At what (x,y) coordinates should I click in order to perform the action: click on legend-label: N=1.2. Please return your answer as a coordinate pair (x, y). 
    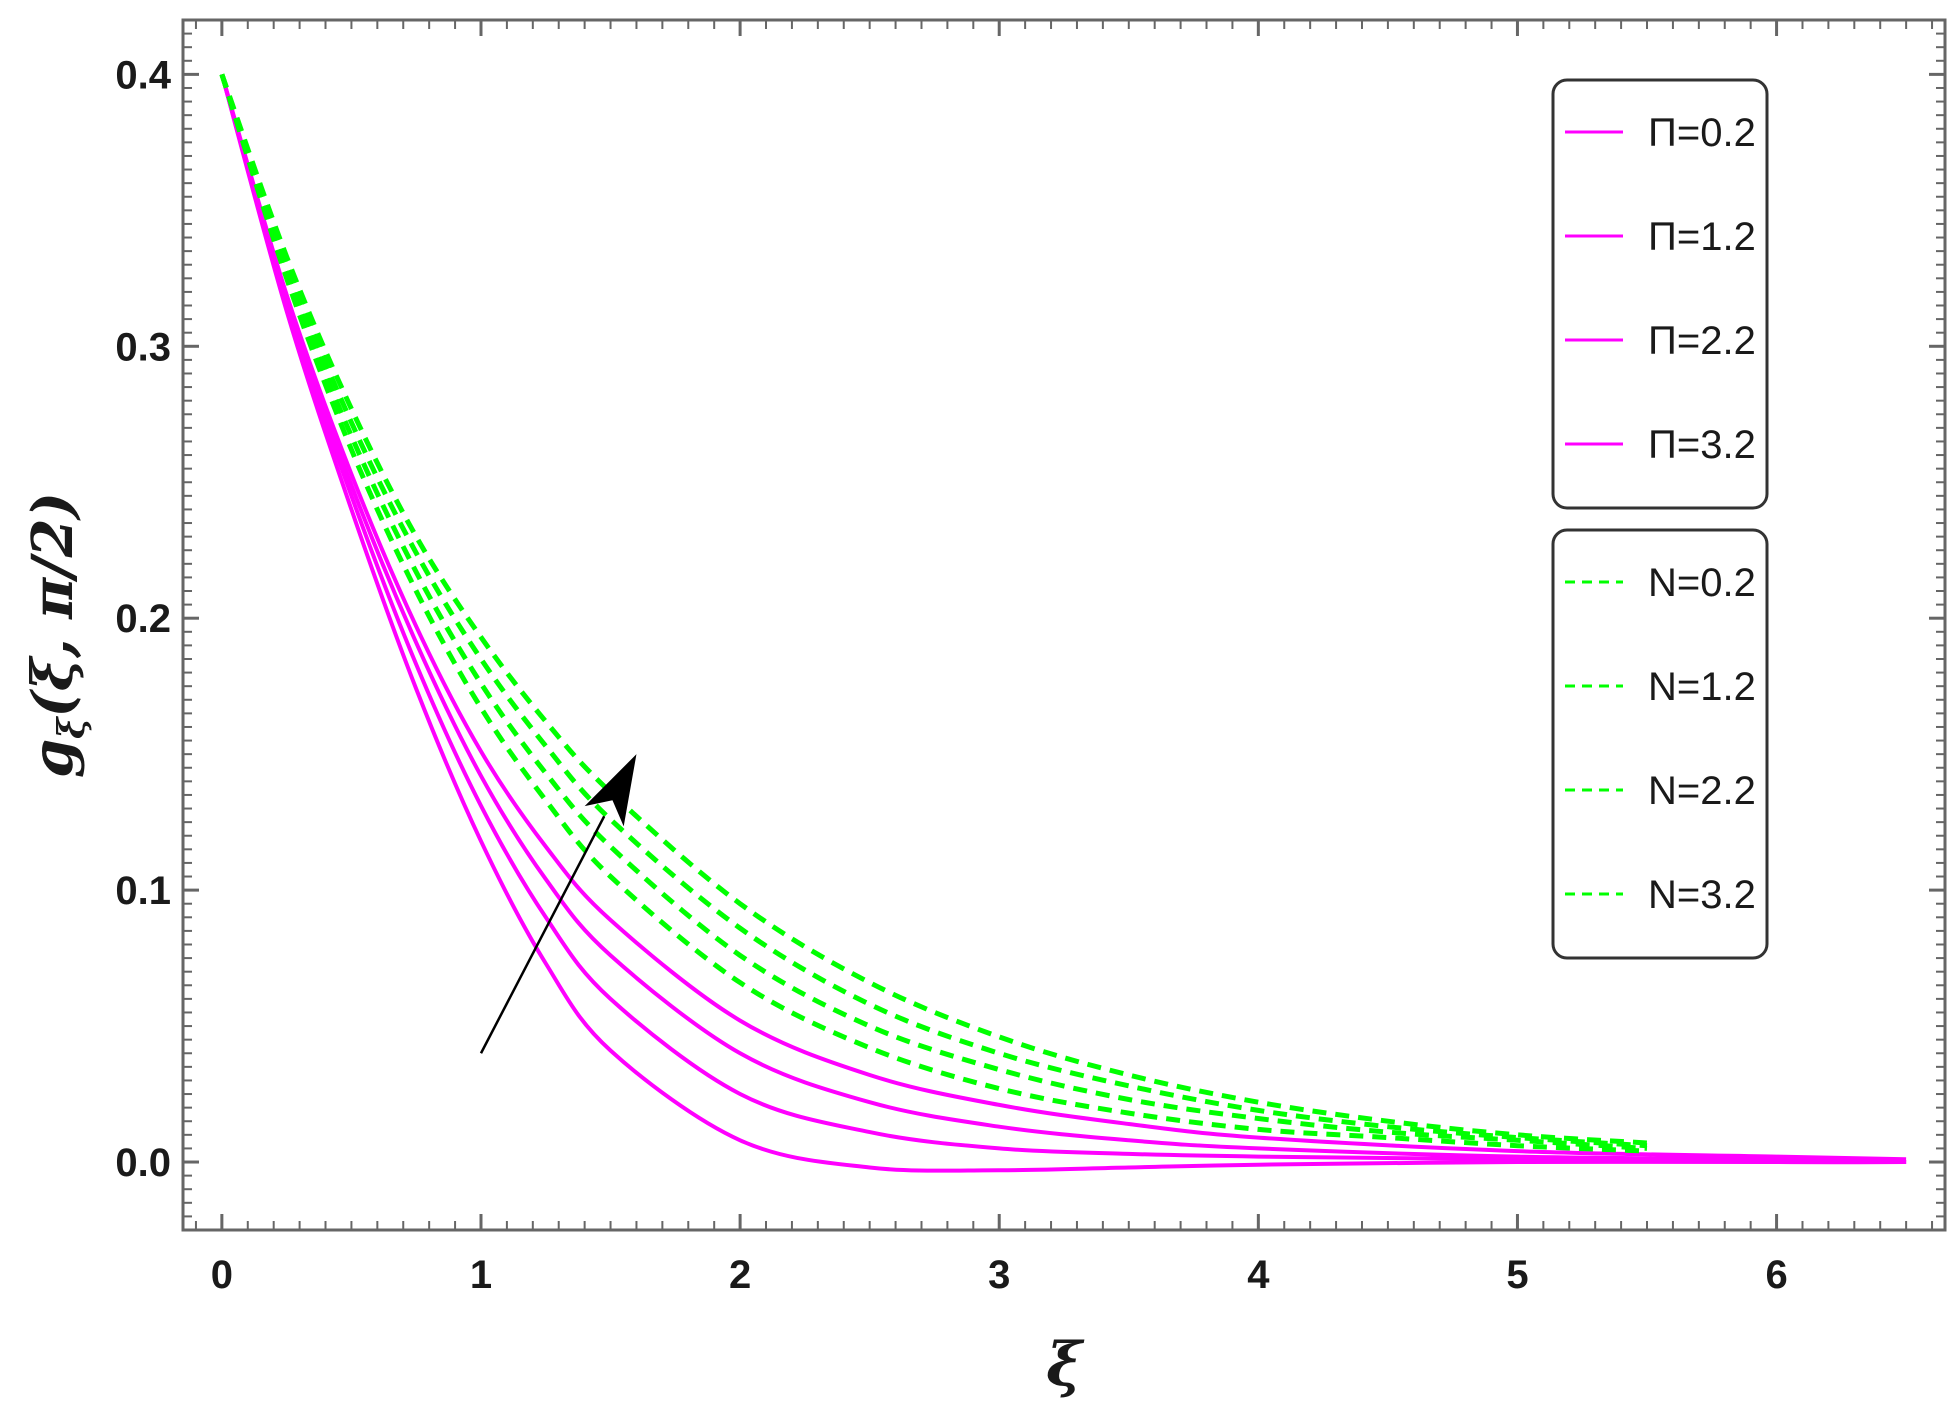
    Looking at the image, I should click on (1702, 687).